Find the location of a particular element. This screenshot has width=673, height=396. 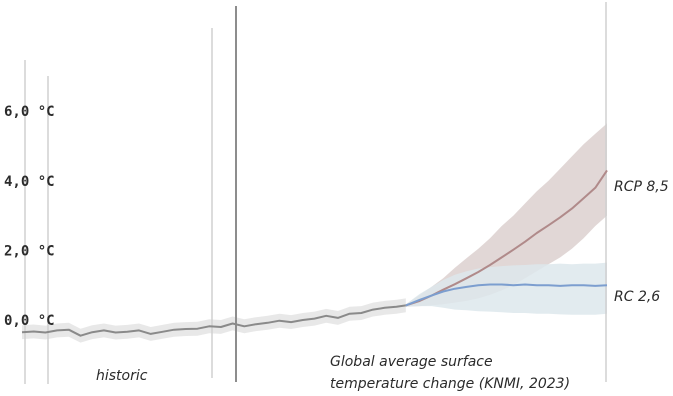

historic-label: historic is located at coordinates (122, 376).